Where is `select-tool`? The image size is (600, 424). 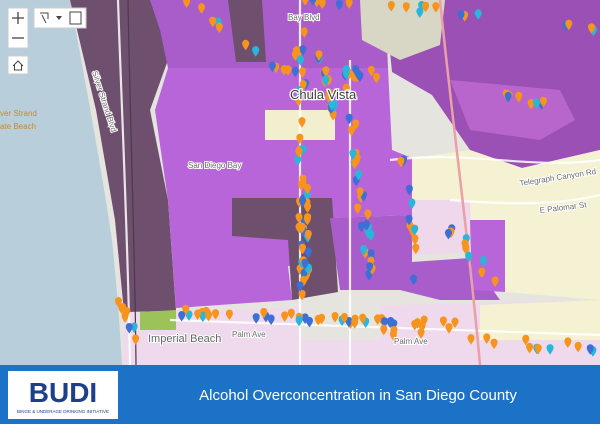
select-tool is located at coordinates (44, 18).